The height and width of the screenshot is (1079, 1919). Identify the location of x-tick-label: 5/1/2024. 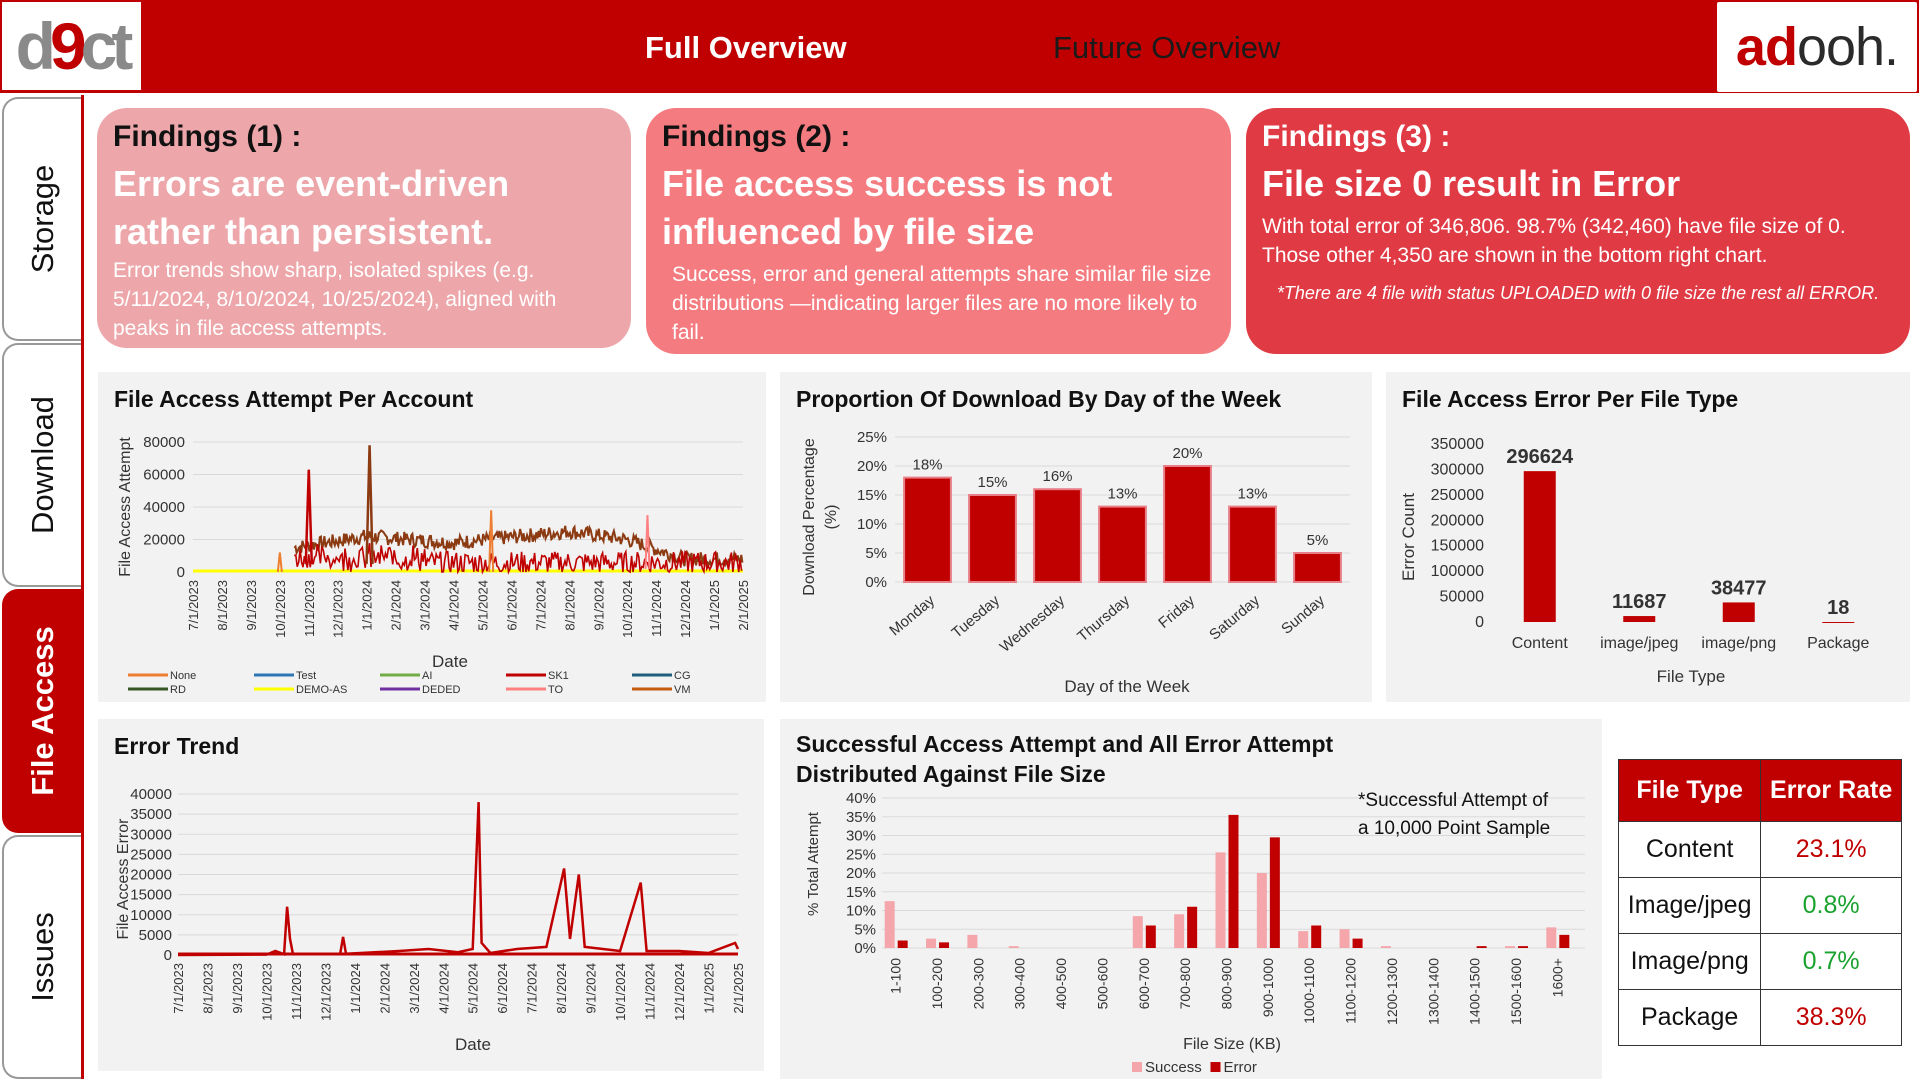
(482, 605).